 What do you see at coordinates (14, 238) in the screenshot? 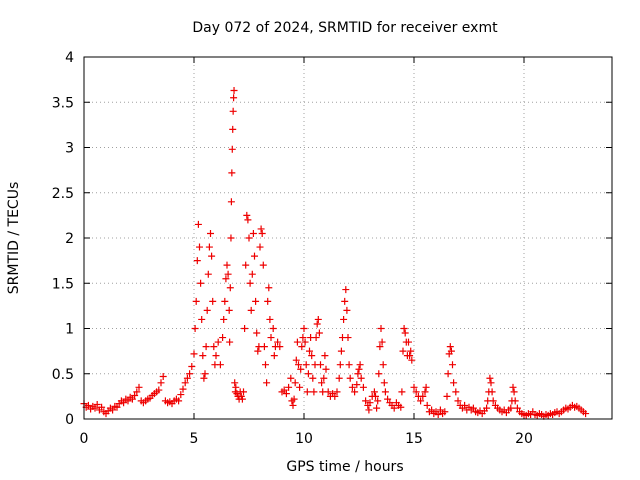
I see `y-axis-label: SRMTID / TECUs` at bounding box center [14, 238].